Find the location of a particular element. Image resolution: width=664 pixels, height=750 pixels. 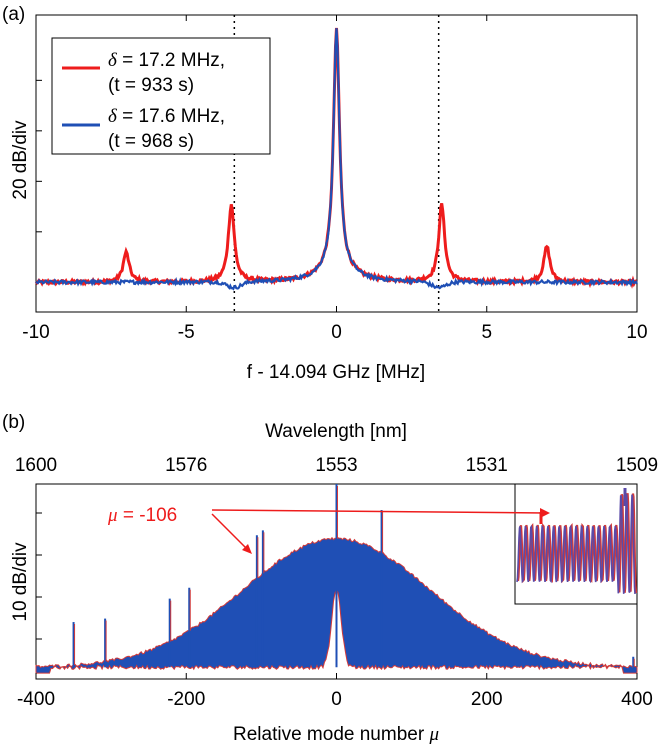

panel-b-xlabel-symbol: μ is located at coordinates (433, 734).